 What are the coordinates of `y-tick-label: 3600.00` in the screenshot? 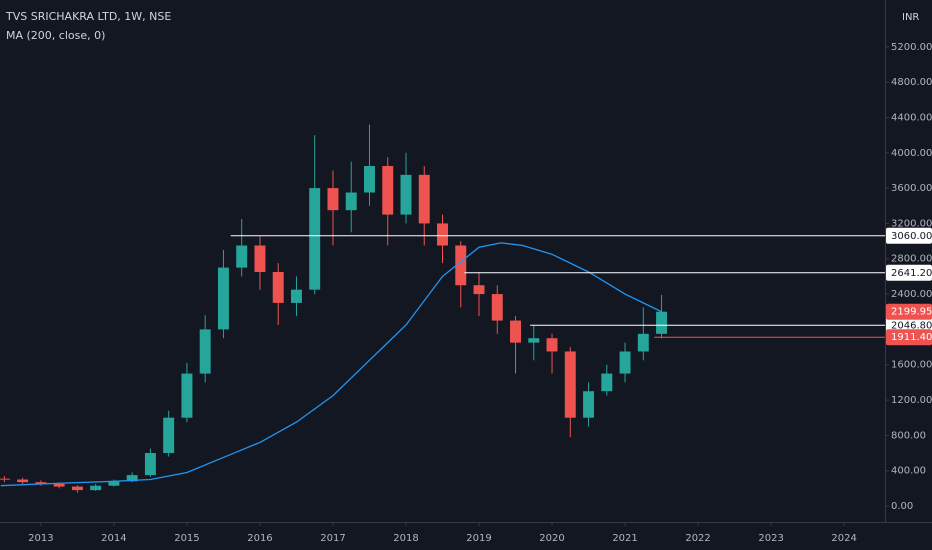 It's located at (911, 188).